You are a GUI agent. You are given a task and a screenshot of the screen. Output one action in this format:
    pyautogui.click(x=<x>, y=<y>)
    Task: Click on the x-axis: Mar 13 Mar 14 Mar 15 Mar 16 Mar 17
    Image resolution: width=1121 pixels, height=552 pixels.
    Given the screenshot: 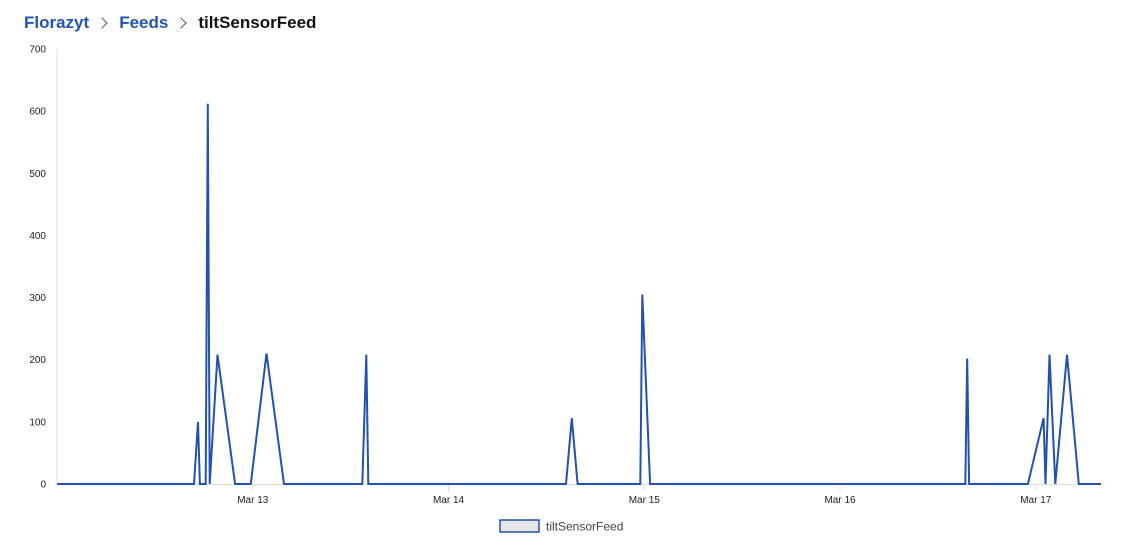 What is the action you would take?
    pyautogui.click(x=579, y=495)
    